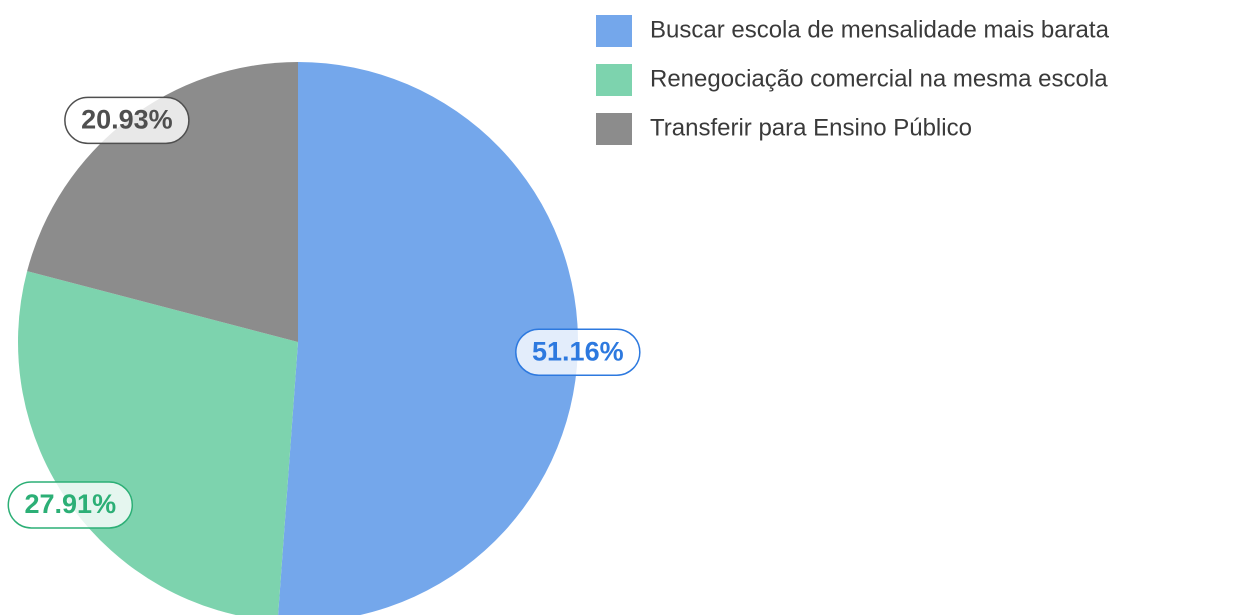 The image size is (1254, 615). I want to click on legend-label: Transferir para Ensino Público, so click(811, 127).